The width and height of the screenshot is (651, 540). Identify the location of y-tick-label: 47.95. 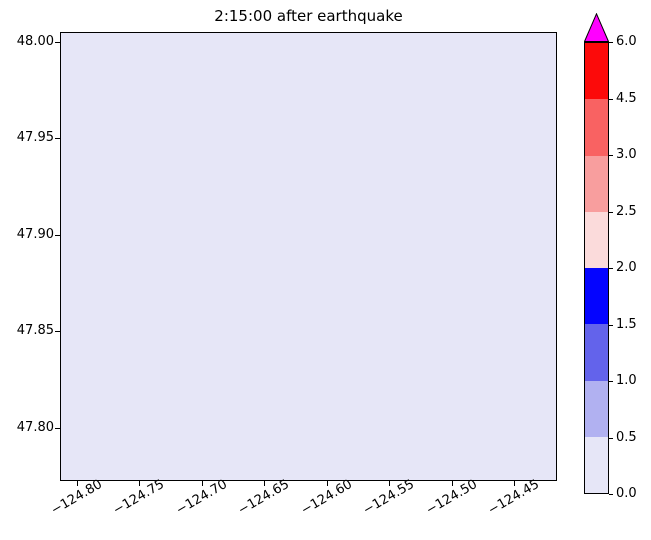
(35, 137).